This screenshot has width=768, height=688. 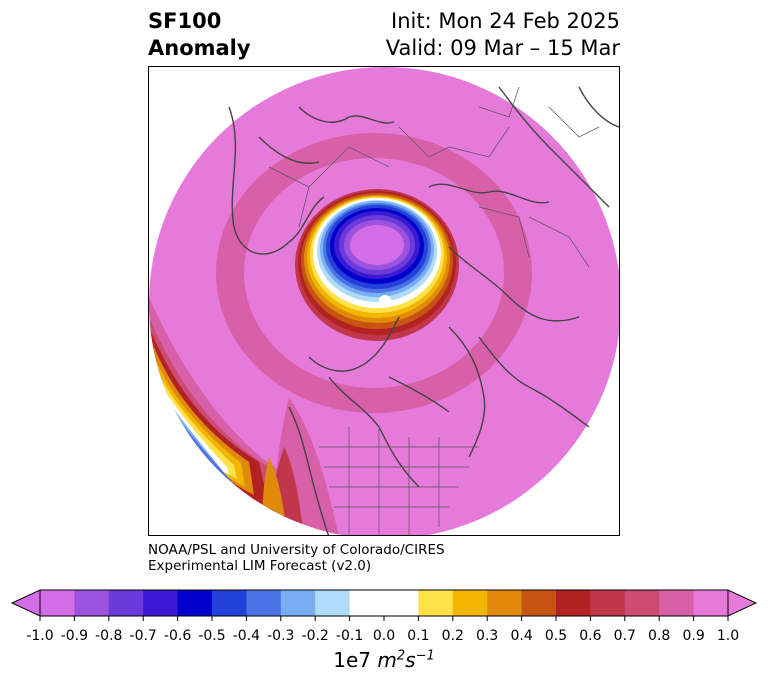 What do you see at coordinates (25, 603) in the screenshot?
I see `colorbar-under-arrow` at bounding box center [25, 603].